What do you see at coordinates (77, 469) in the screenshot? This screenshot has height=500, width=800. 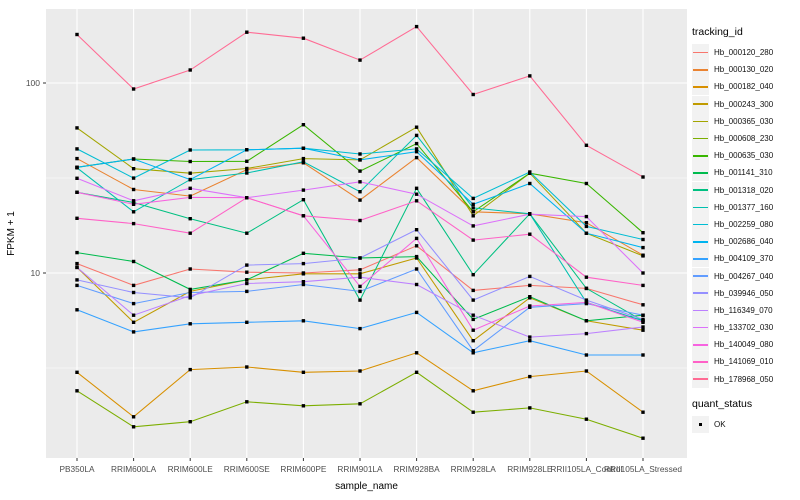 I see `x-tick-label: PB350LA` at bounding box center [77, 469].